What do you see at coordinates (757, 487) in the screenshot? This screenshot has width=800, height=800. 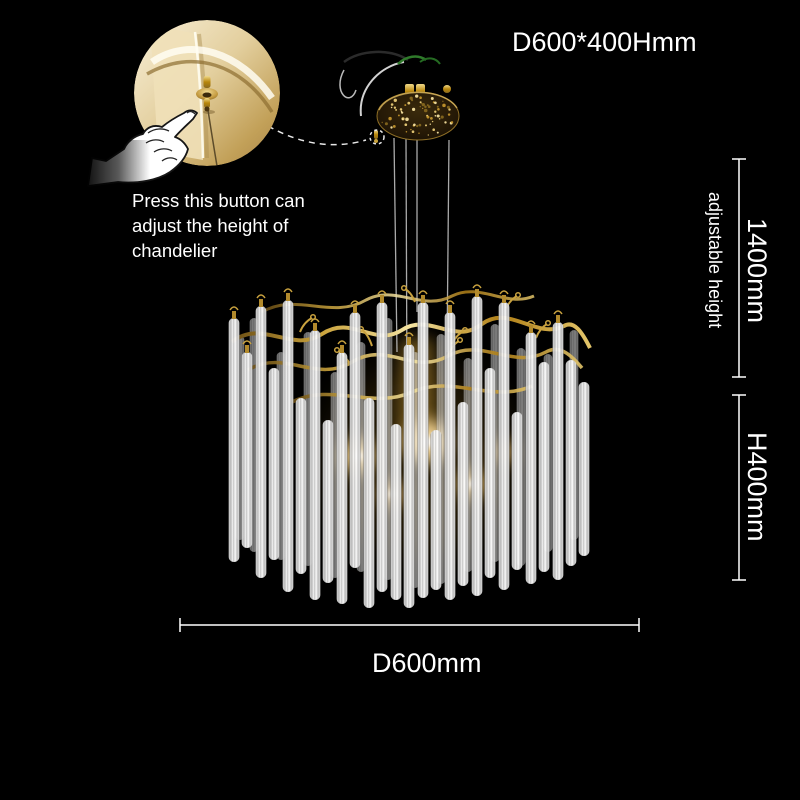 I see `fixture-height-value: H400mm` at bounding box center [757, 487].